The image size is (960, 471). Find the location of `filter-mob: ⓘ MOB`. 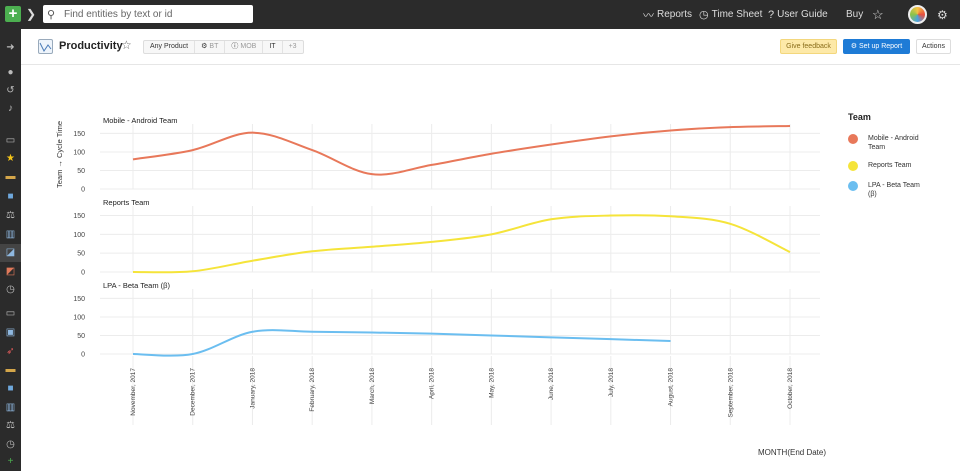

filter-mob: ⓘ MOB is located at coordinates (244, 47).